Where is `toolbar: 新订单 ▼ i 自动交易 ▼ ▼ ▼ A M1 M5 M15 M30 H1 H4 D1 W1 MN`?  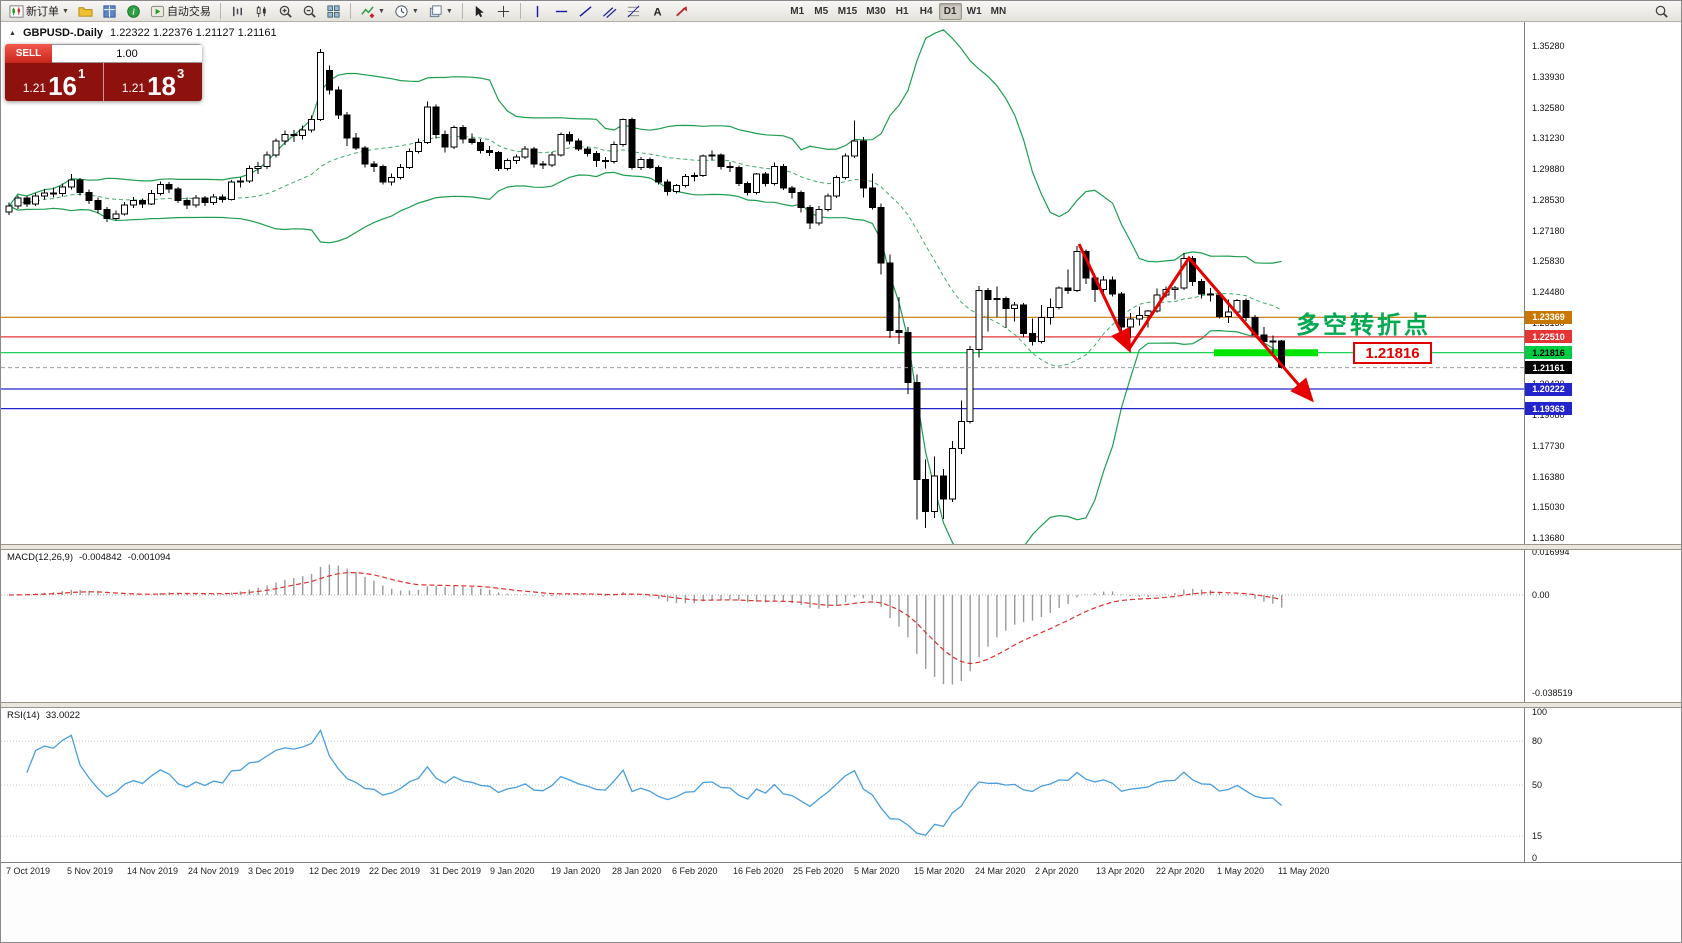 toolbar: 新订单 ▼ i 自动交易 ▼ ▼ ▼ A M1 M5 M15 M30 H1 H4 D1 W1 MN is located at coordinates (841, 11).